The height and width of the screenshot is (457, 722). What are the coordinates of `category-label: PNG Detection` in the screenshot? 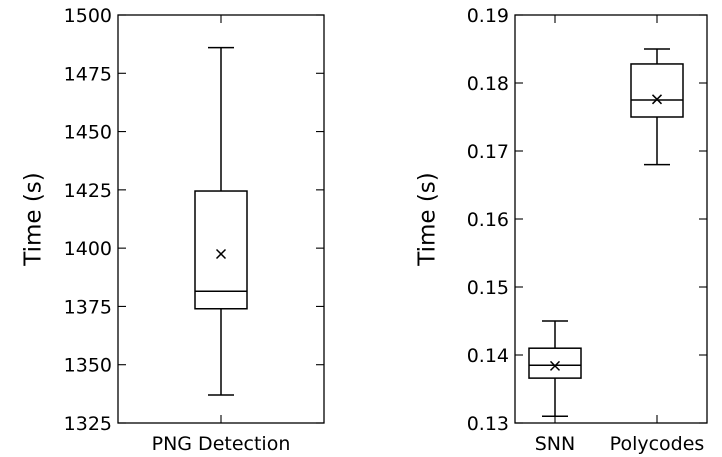 It's located at (221, 444).